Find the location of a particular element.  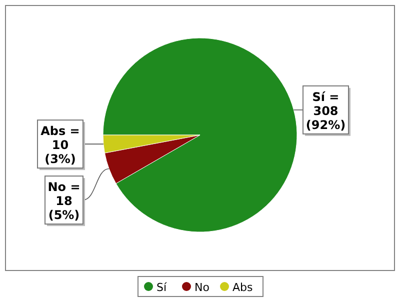

data-label: Abs = 10 (3%) is located at coordinates (60, 145).